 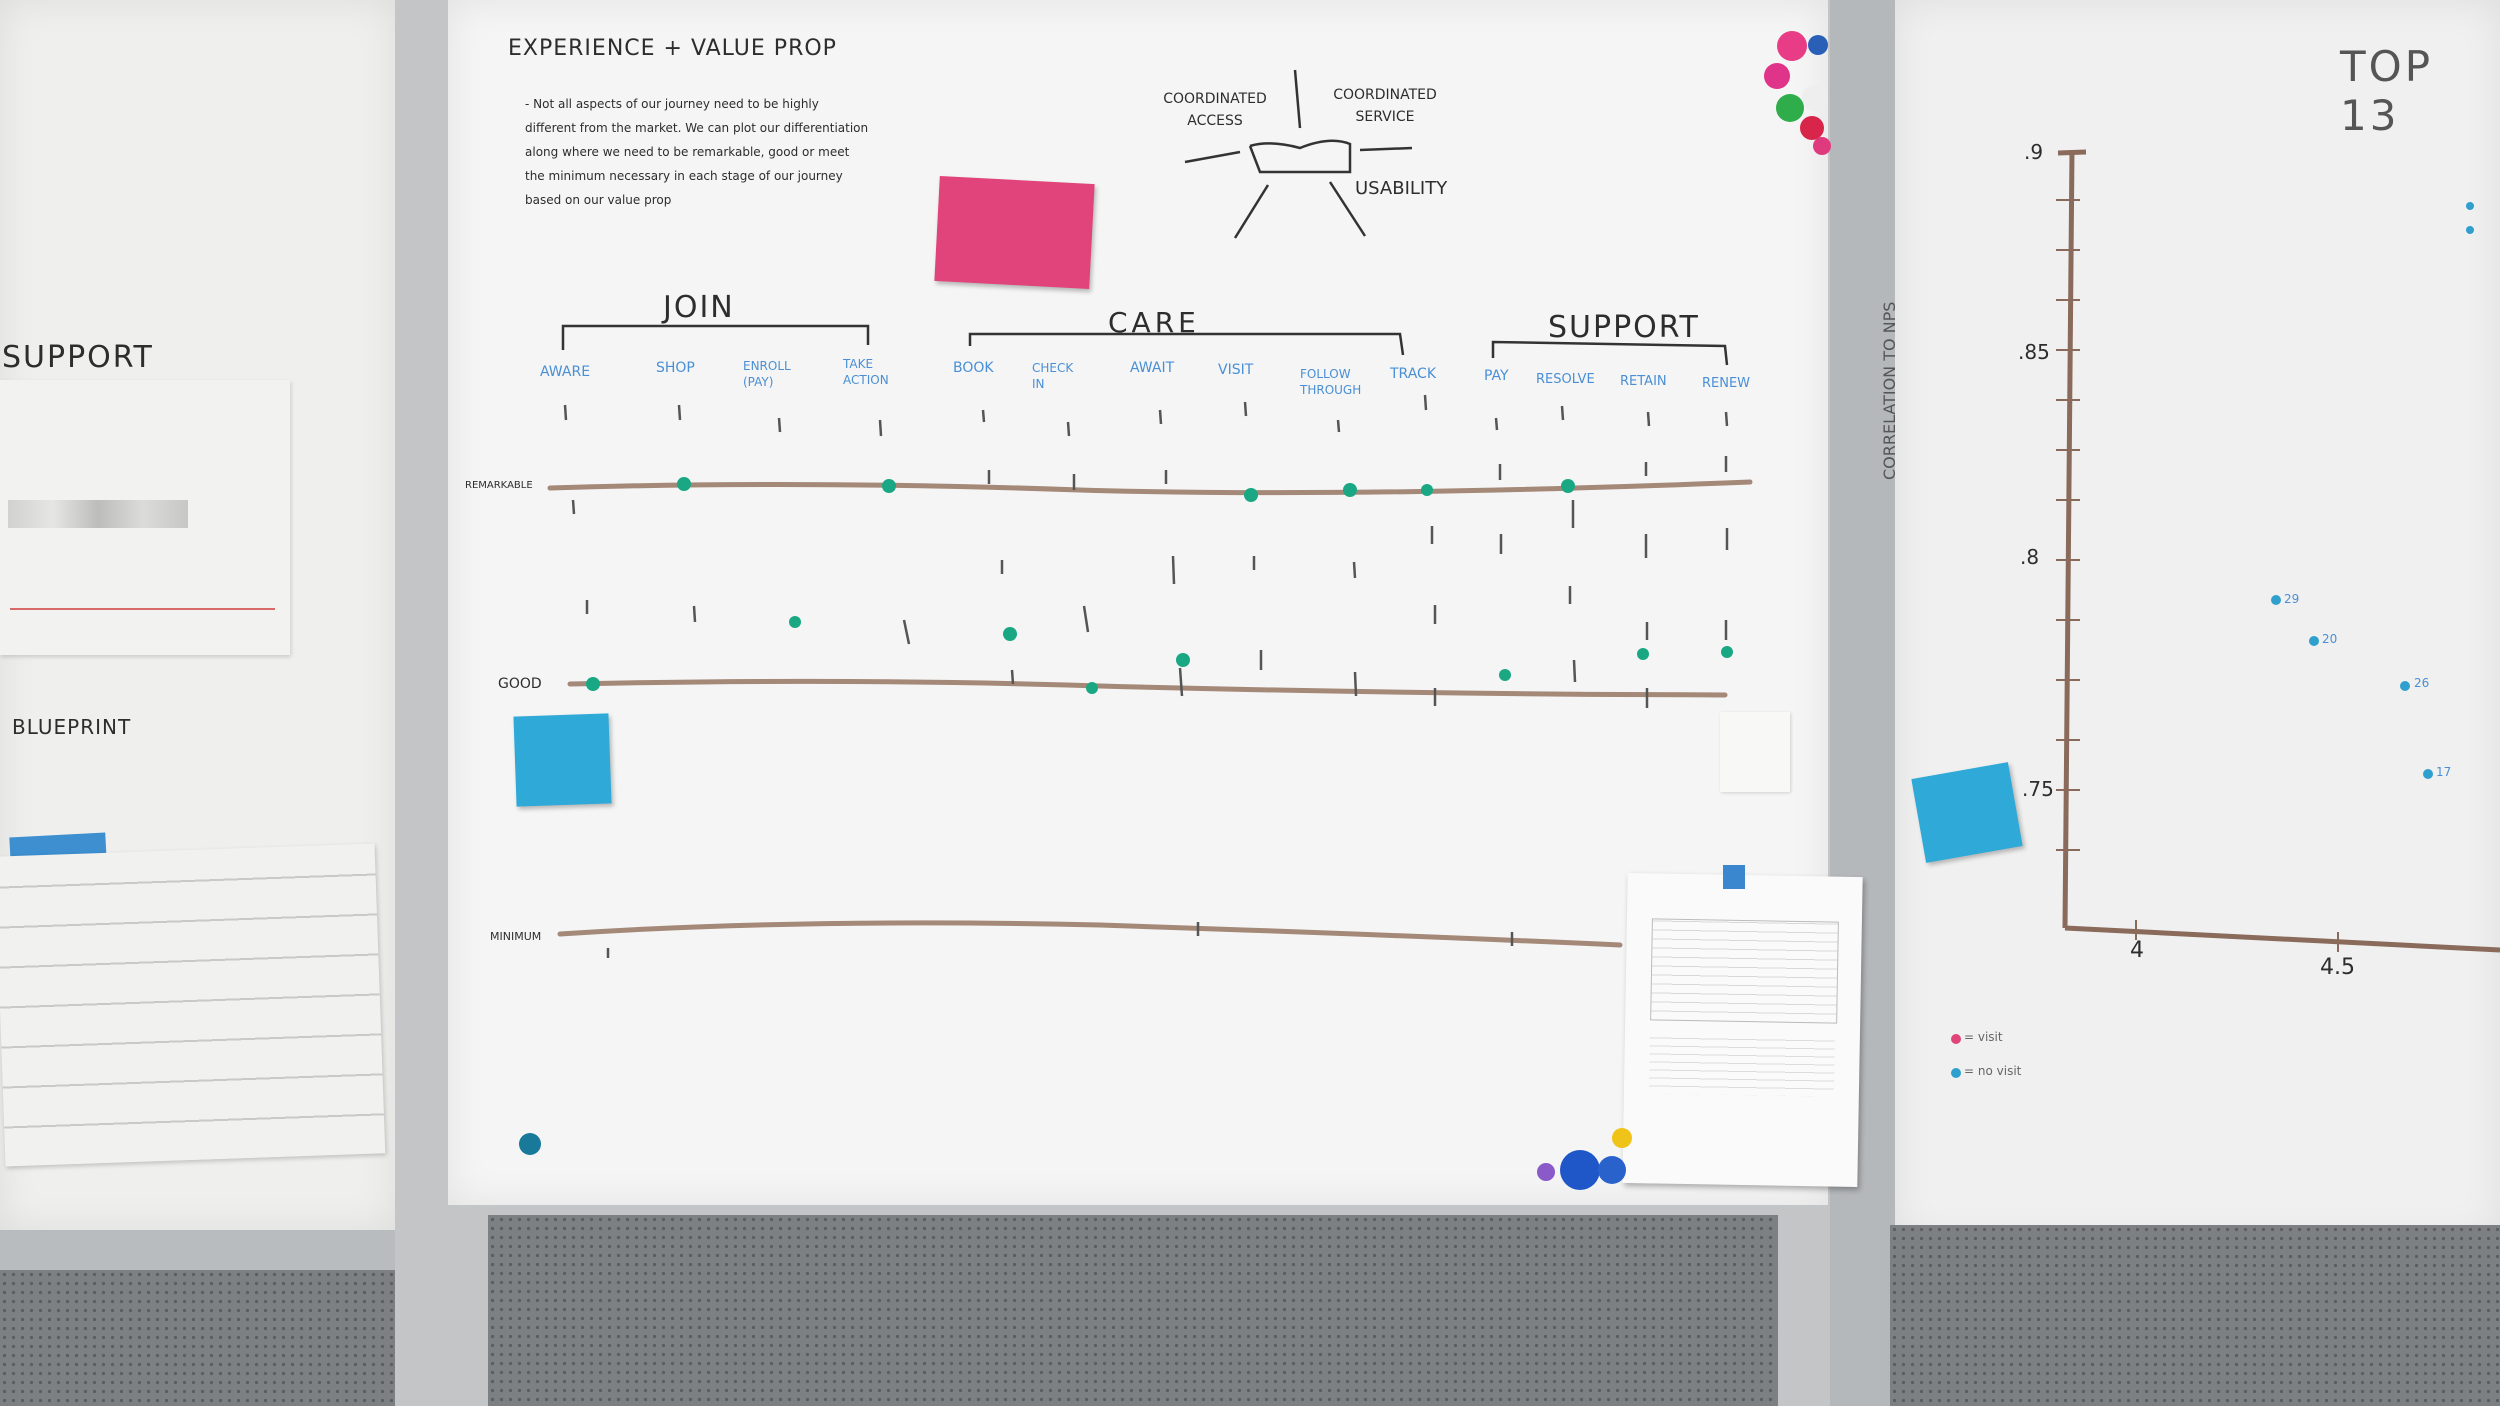 What do you see at coordinates (2387, 91) in the screenshot?
I see `right-board-title: TOP 13` at bounding box center [2387, 91].